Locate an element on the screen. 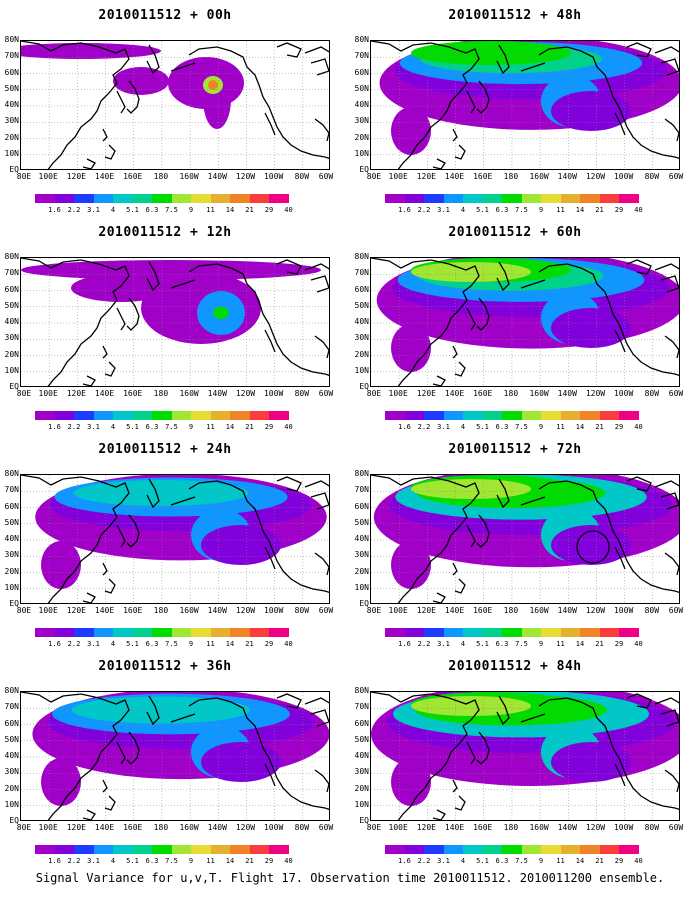 This screenshot has width=700, height=900. colorbar-label: 3.1 is located at coordinates (93, 644).